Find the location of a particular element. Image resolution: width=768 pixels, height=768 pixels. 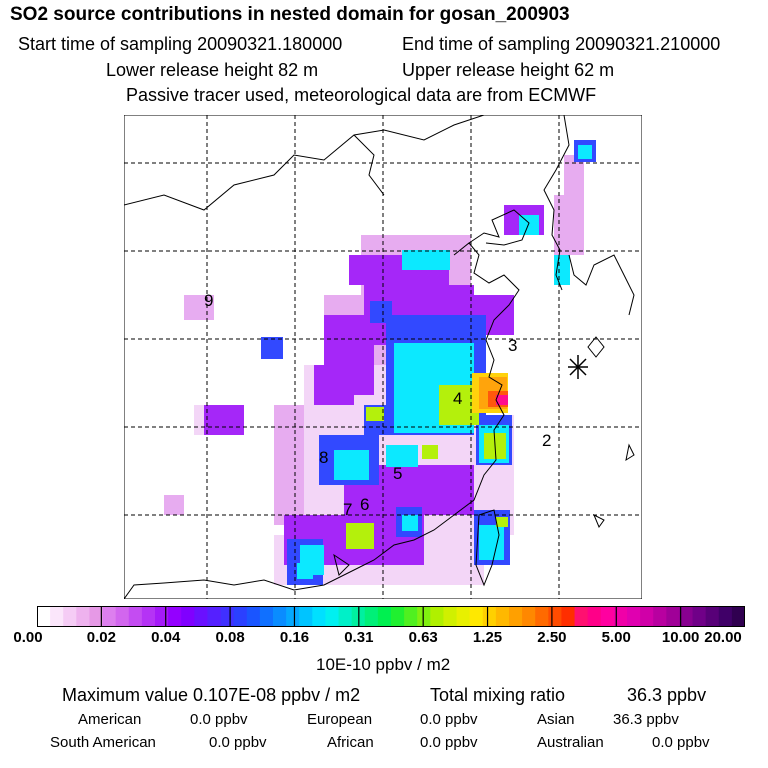

region-label-6: 6 is located at coordinates (364, 504).